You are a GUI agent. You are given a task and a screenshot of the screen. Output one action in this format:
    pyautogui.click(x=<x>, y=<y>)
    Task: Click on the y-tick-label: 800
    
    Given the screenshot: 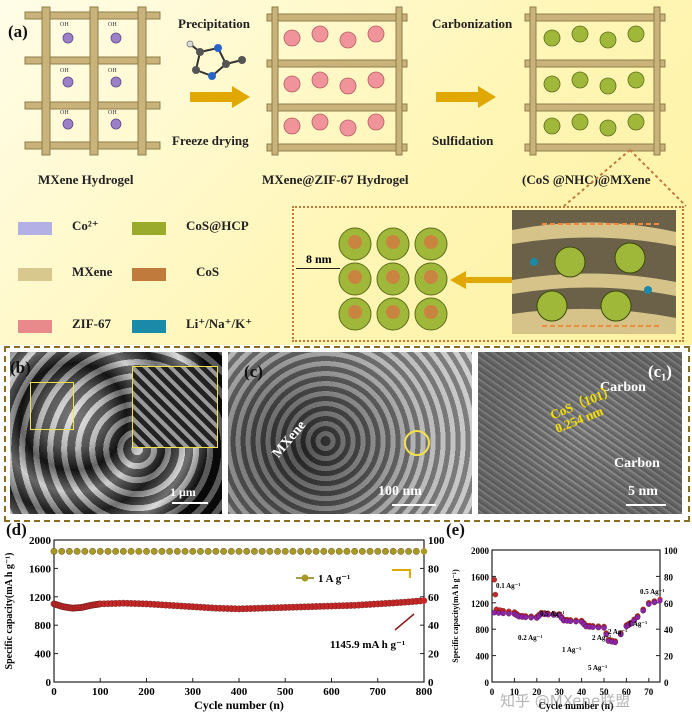 What is the action you would take?
    pyautogui.click(x=43, y=626)
    